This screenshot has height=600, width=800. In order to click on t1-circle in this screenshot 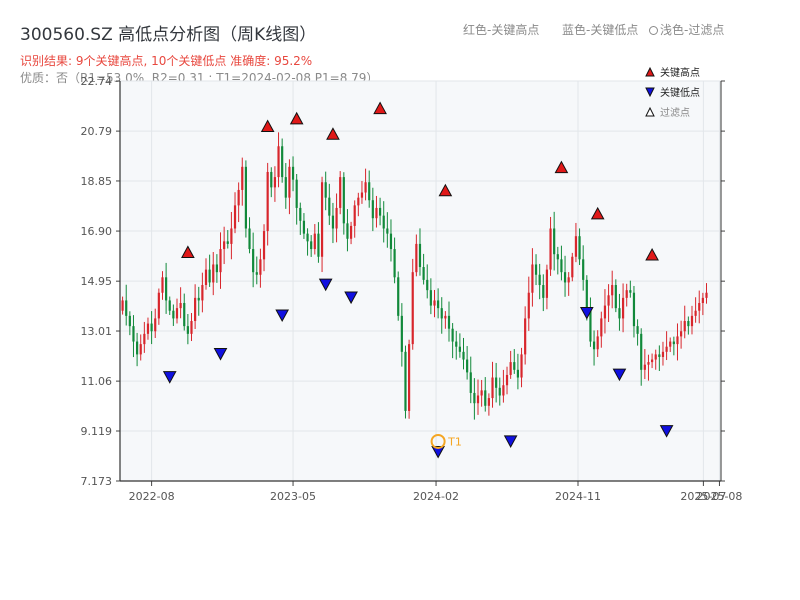, I will do `click(438, 441)`.